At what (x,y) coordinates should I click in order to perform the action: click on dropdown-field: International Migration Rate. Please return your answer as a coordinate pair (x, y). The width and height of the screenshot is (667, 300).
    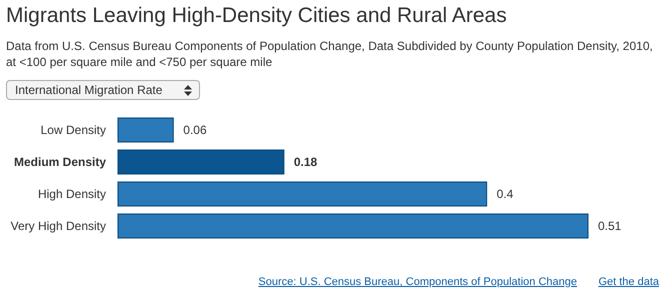
    Looking at the image, I should click on (103, 90).